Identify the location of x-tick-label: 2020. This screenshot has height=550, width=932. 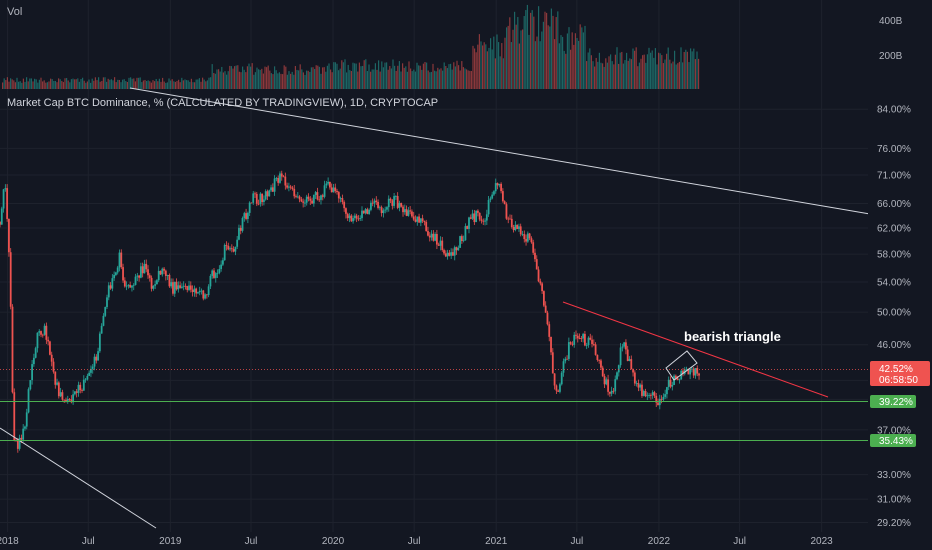
(333, 541).